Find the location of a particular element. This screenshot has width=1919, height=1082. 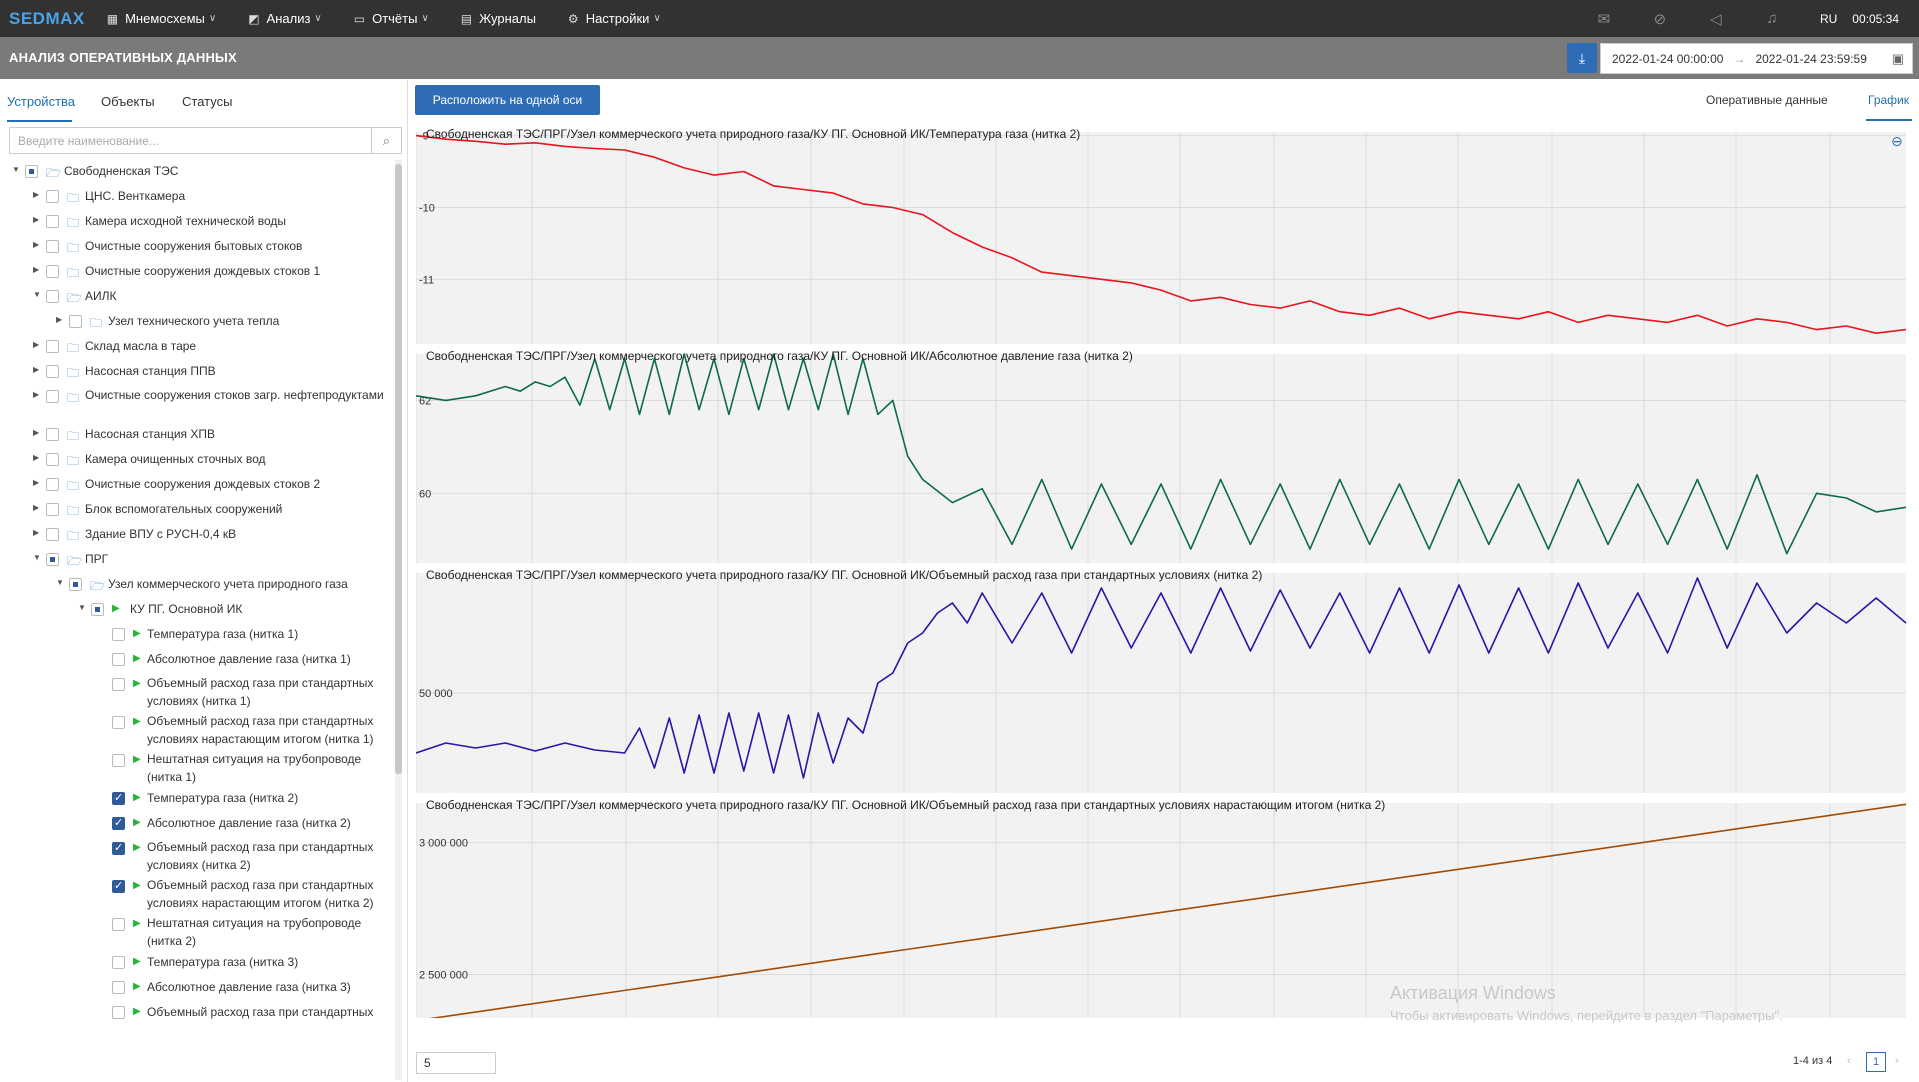

search-input is located at coordinates (190, 140).